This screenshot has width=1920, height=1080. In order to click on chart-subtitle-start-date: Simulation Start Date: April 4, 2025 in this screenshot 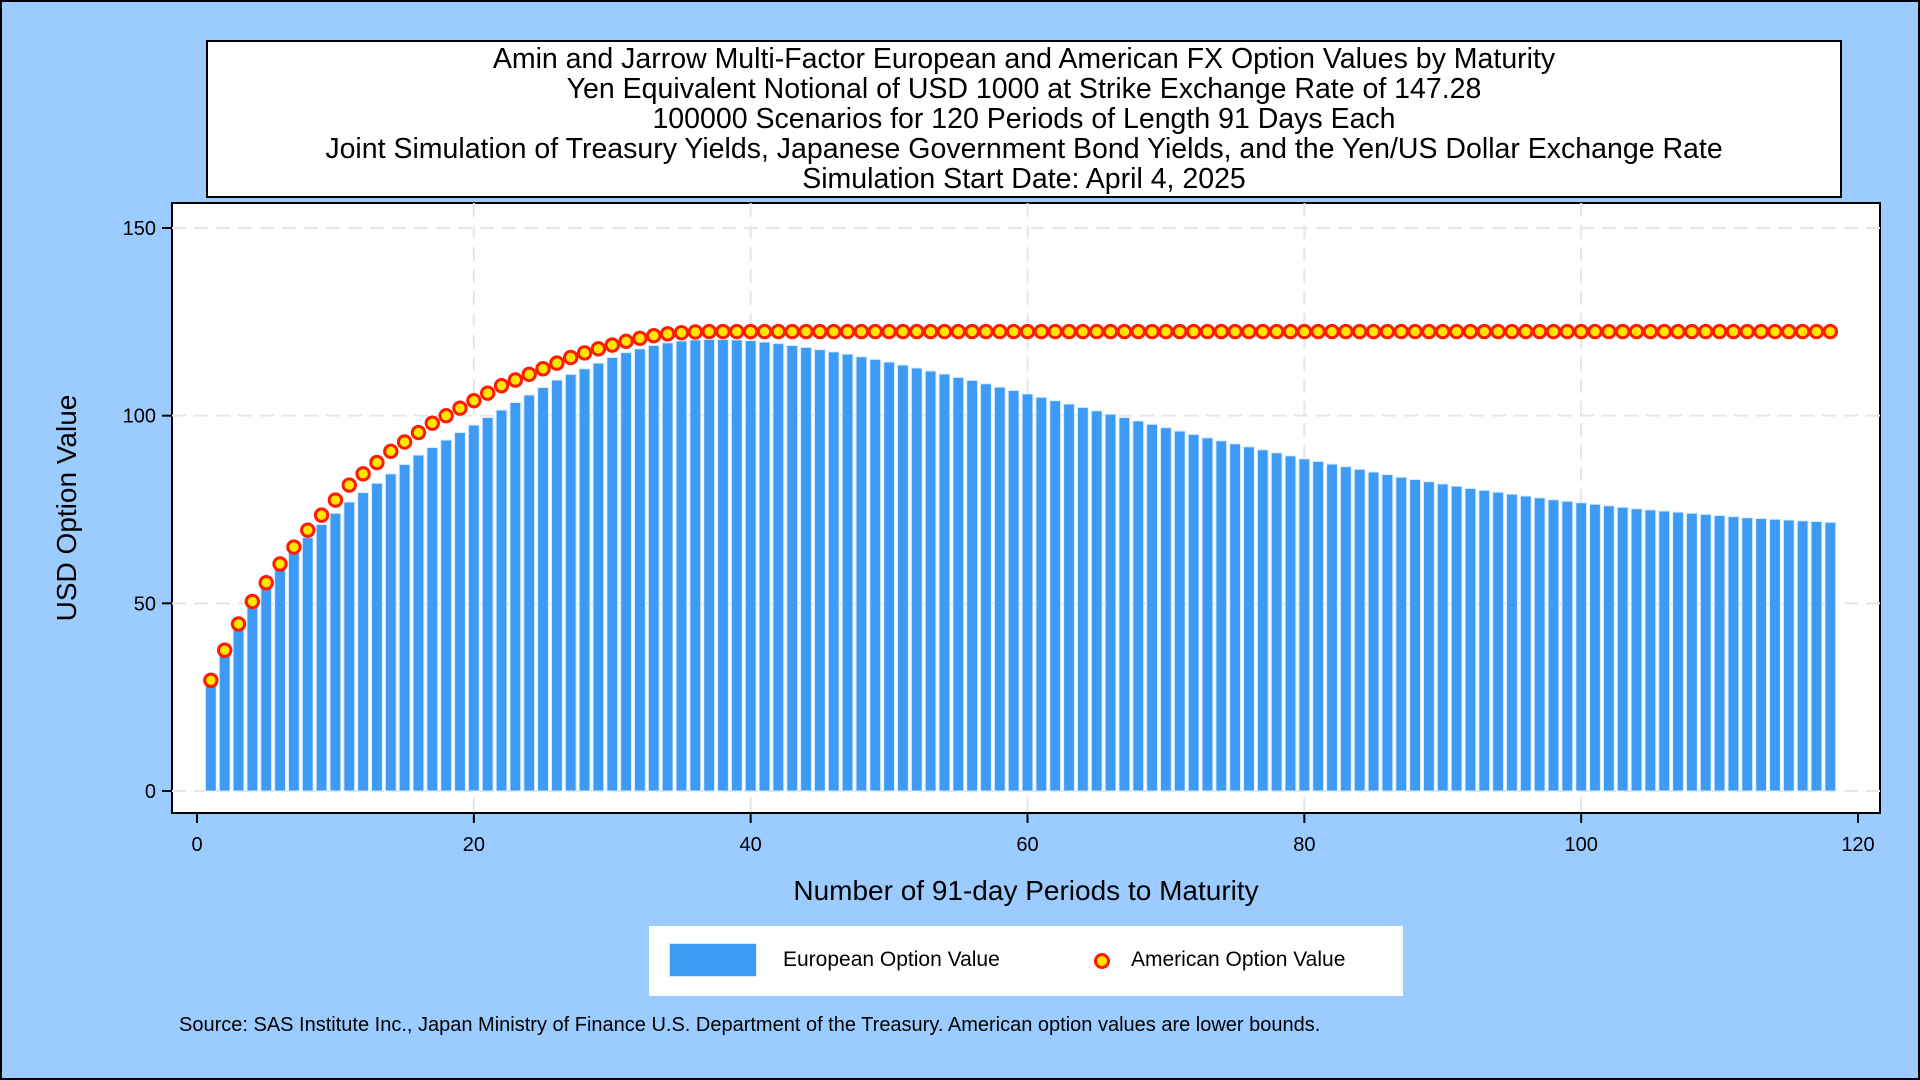, I will do `click(1024, 179)`.